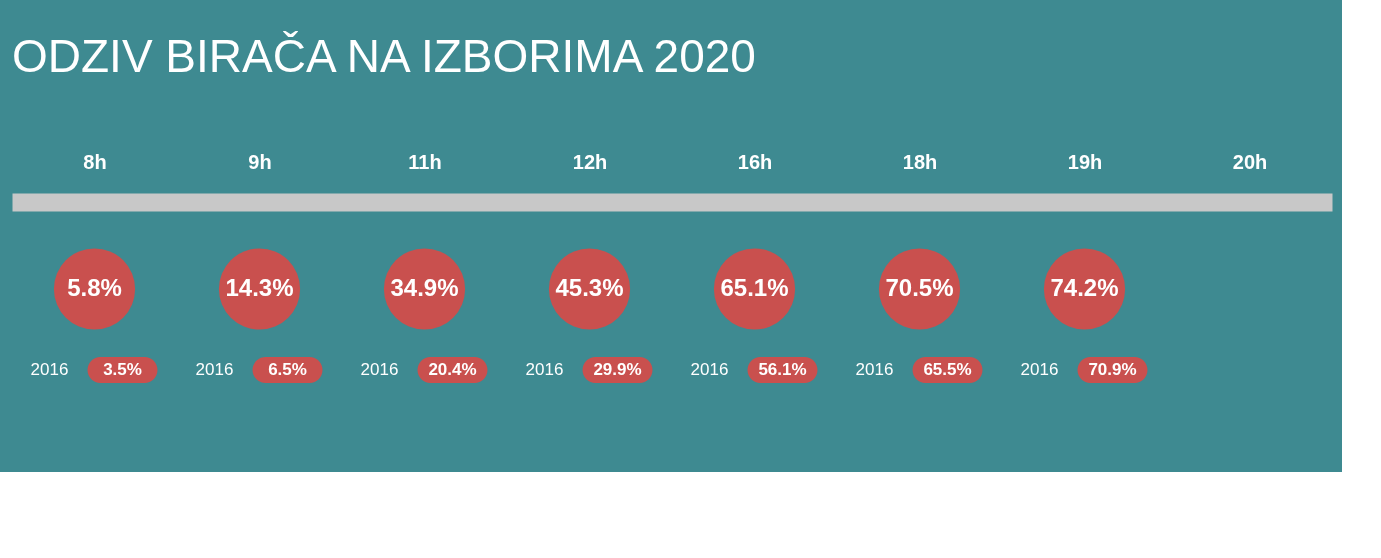  I want to click on series-label: 2016, so click(1039, 369).